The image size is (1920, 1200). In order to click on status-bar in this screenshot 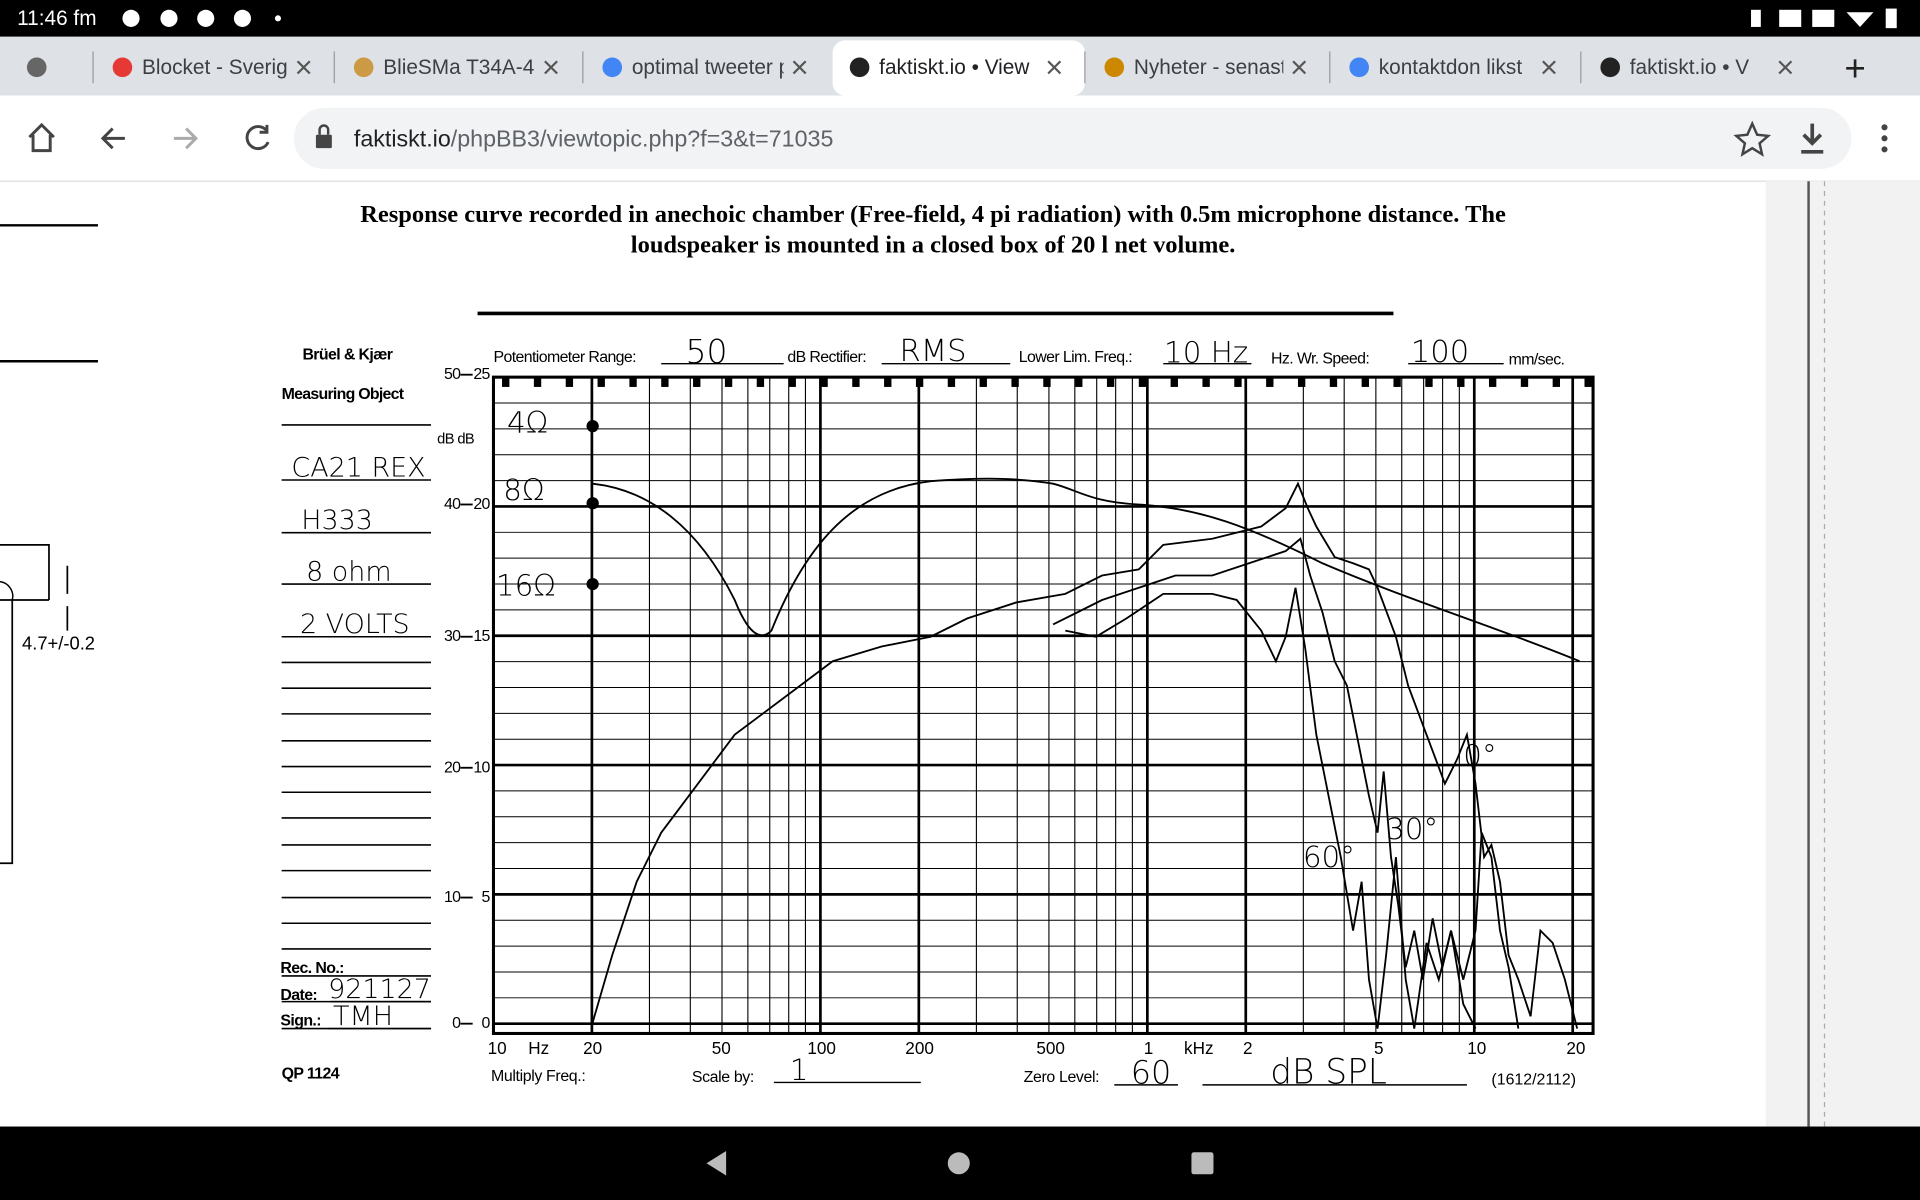, I will do `click(960, 18)`.